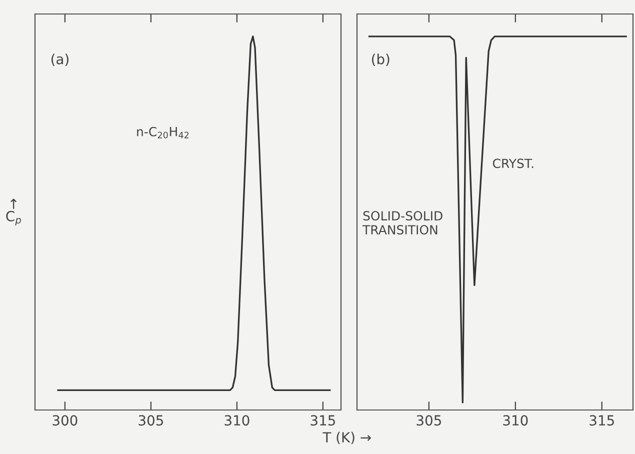  Describe the element at coordinates (346, 438) in the screenshot. I see `x-axis-title: T (K) →` at that location.